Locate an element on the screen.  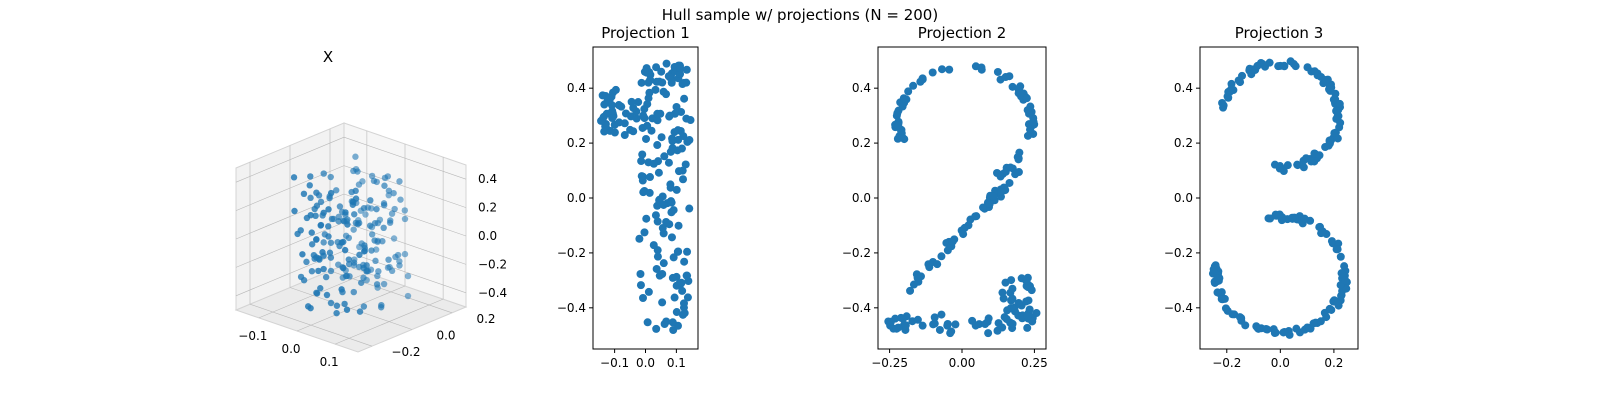
scatter-points-3d is located at coordinates (351, 235).